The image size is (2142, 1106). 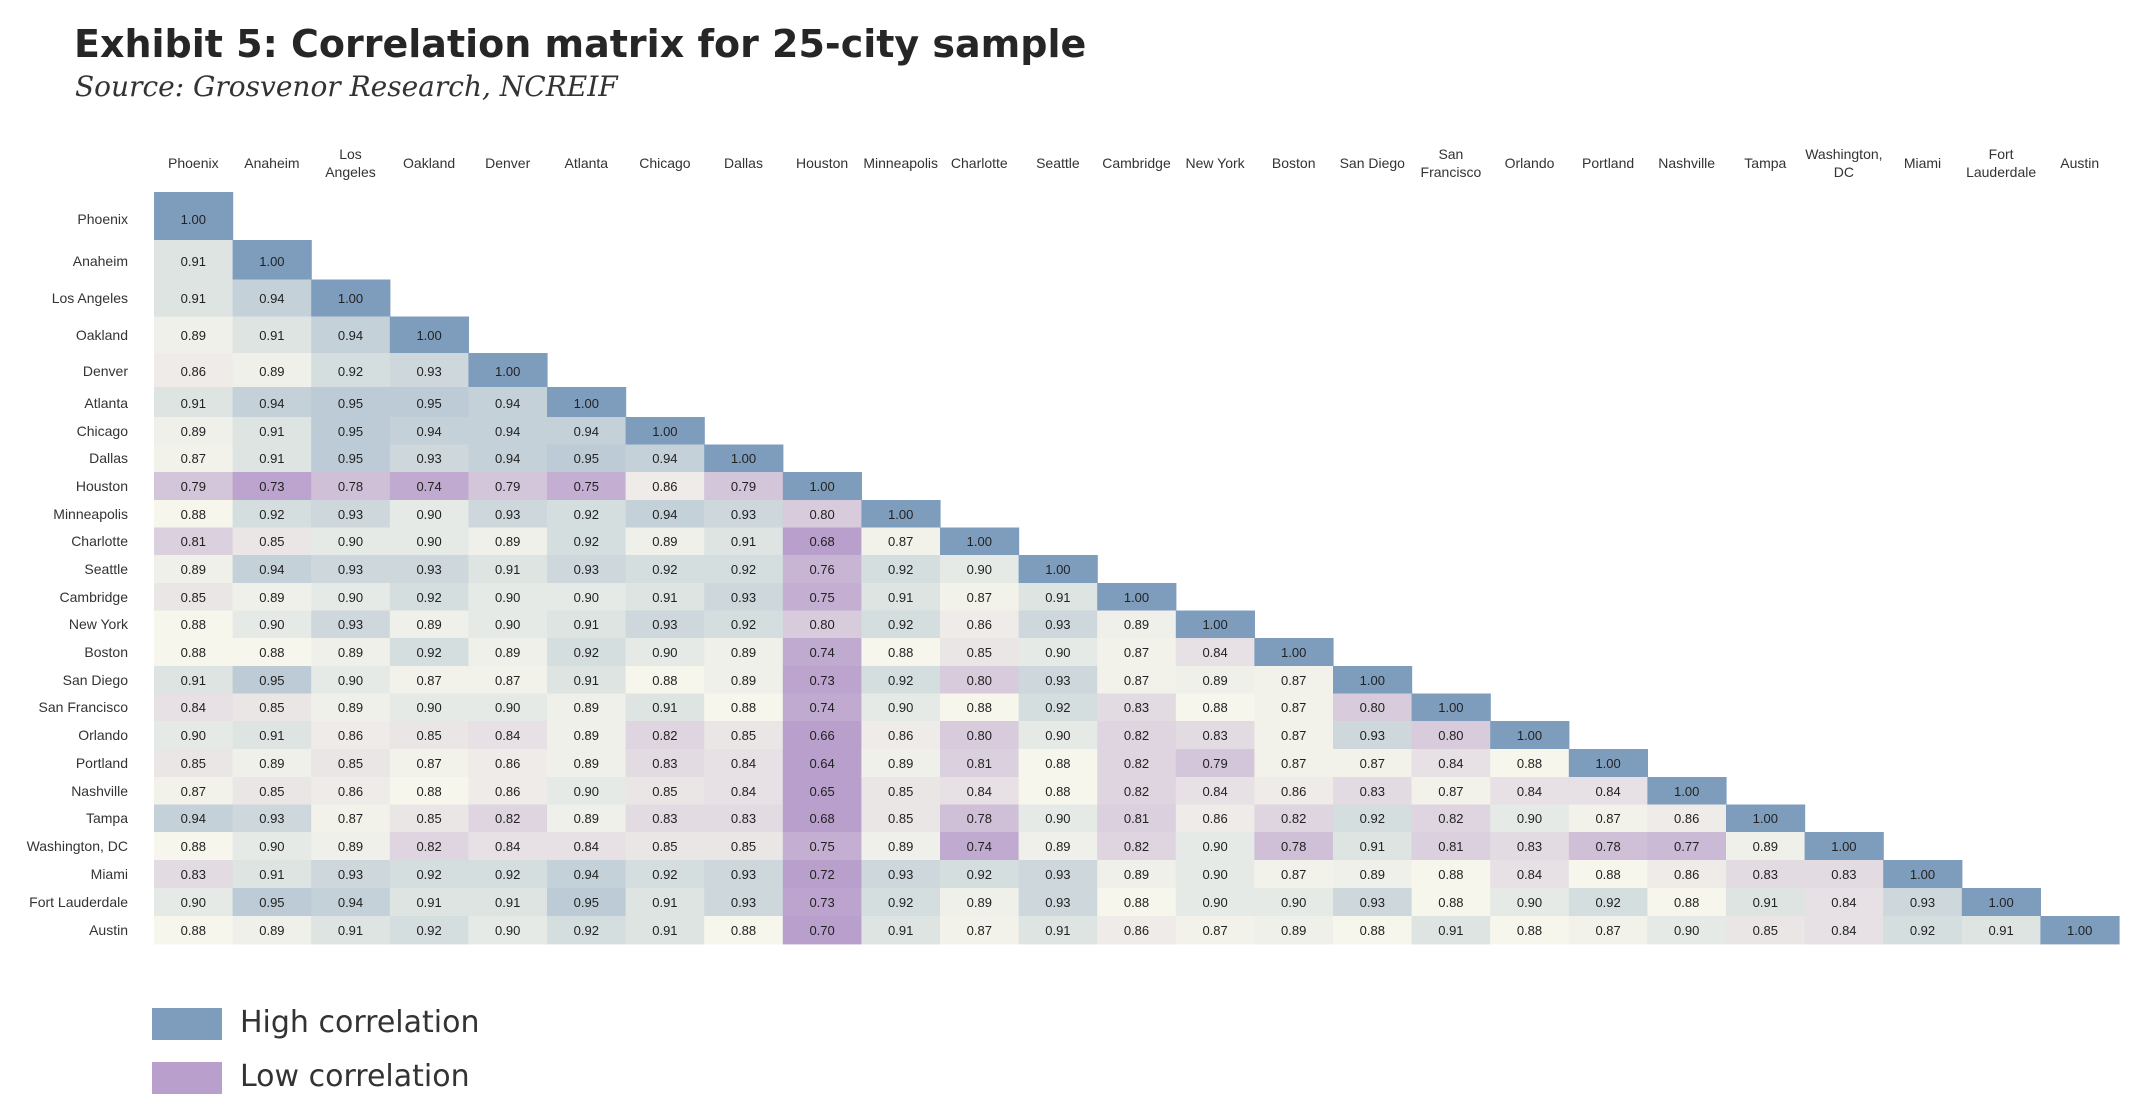 What do you see at coordinates (821, 680) in the screenshot?
I see `cell-value: 0.73` at bounding box center [821, 680].